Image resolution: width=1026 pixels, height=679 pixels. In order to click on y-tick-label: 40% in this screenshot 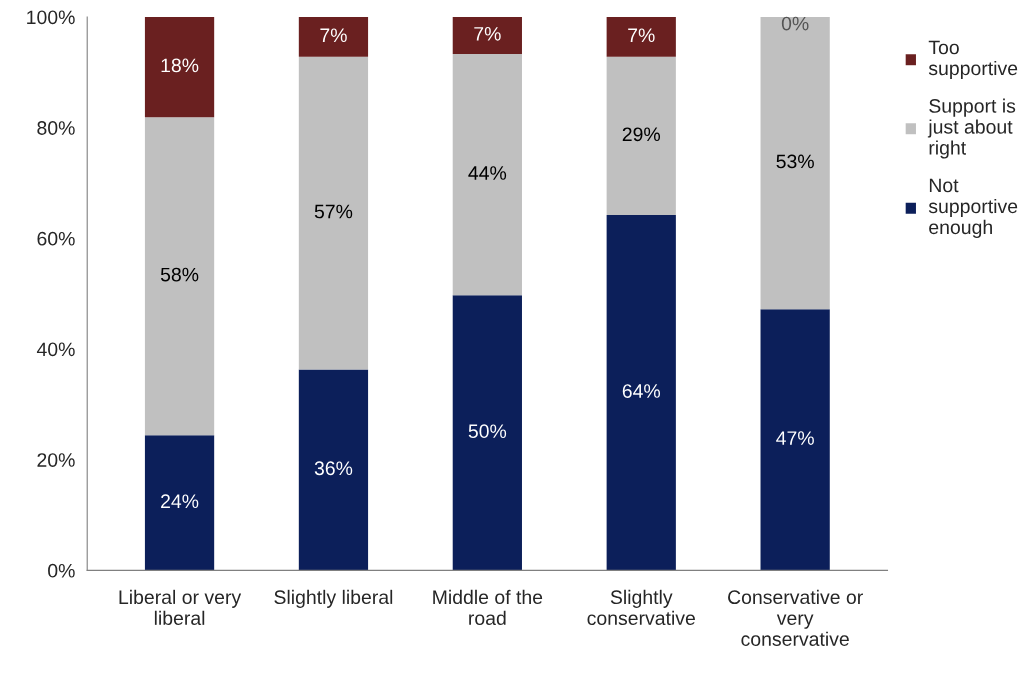, I will do `click(55, 349)`.